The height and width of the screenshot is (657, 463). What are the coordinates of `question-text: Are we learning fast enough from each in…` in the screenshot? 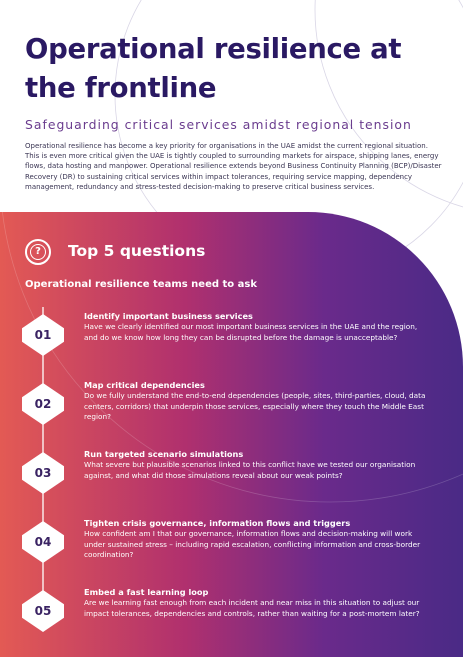 It's located at (252, 608).